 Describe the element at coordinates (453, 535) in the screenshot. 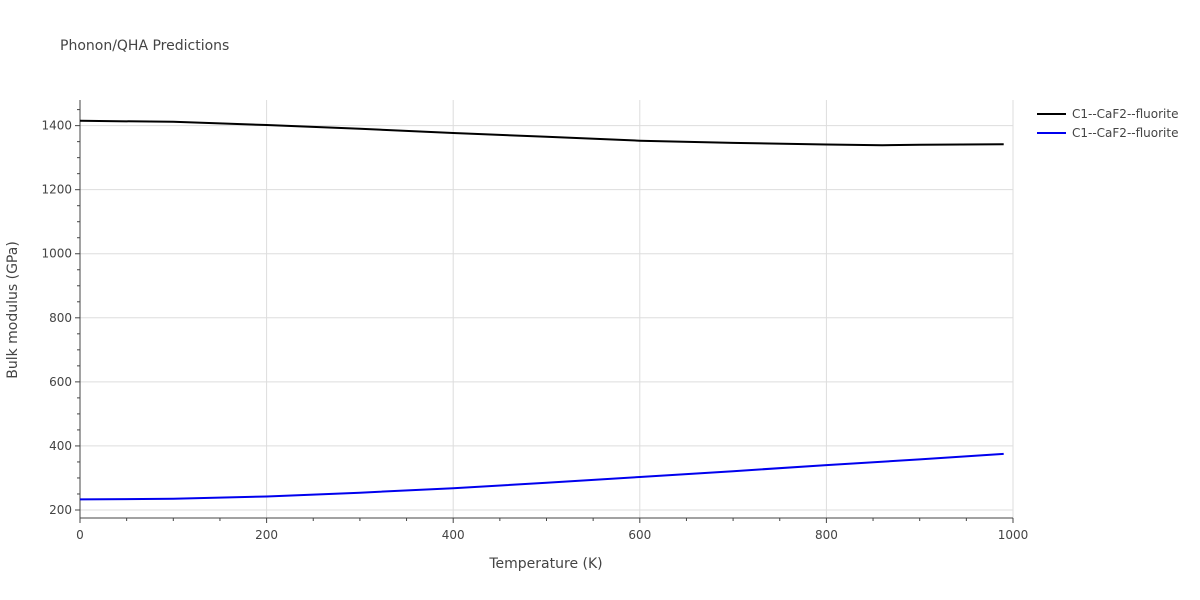

I see `x-tick-label: 400` at that location.